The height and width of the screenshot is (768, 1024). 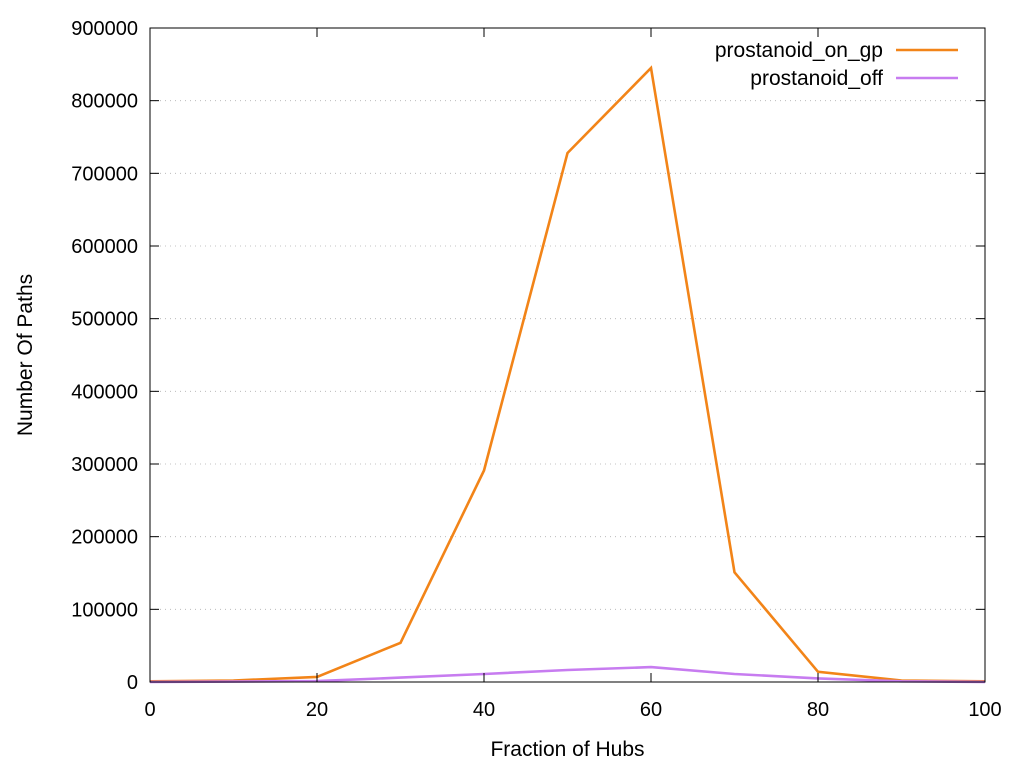 What do you see at coordinates (818, 710) in the screenshot?
I see `x-tick-label: 80` at bounding box center [818, 710].